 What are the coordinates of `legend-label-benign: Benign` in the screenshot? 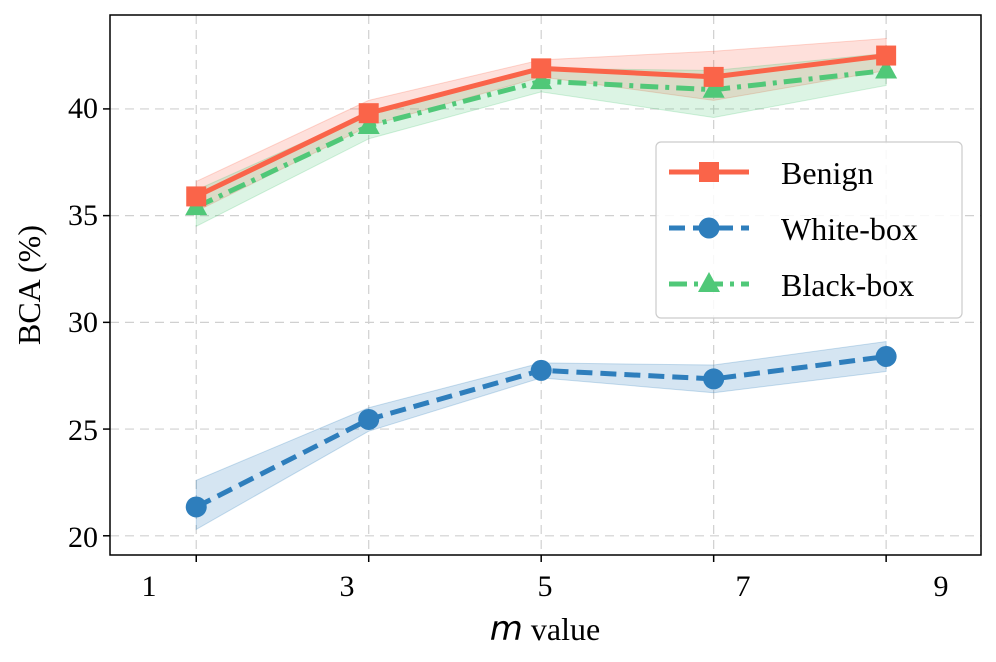 It's located at (827, 173).